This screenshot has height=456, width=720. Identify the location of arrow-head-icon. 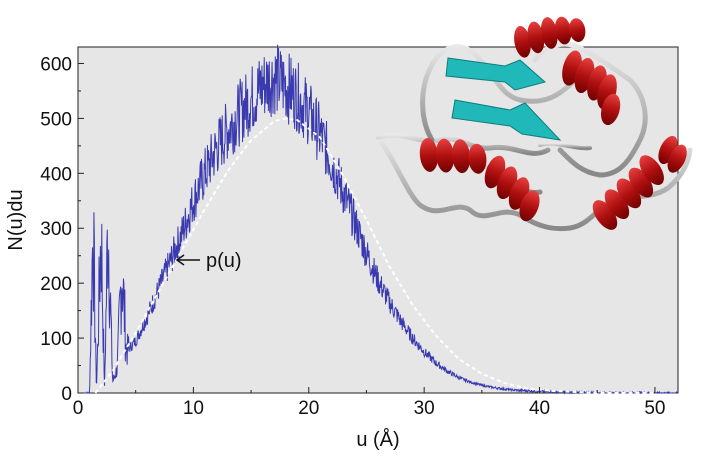
(180, 260).